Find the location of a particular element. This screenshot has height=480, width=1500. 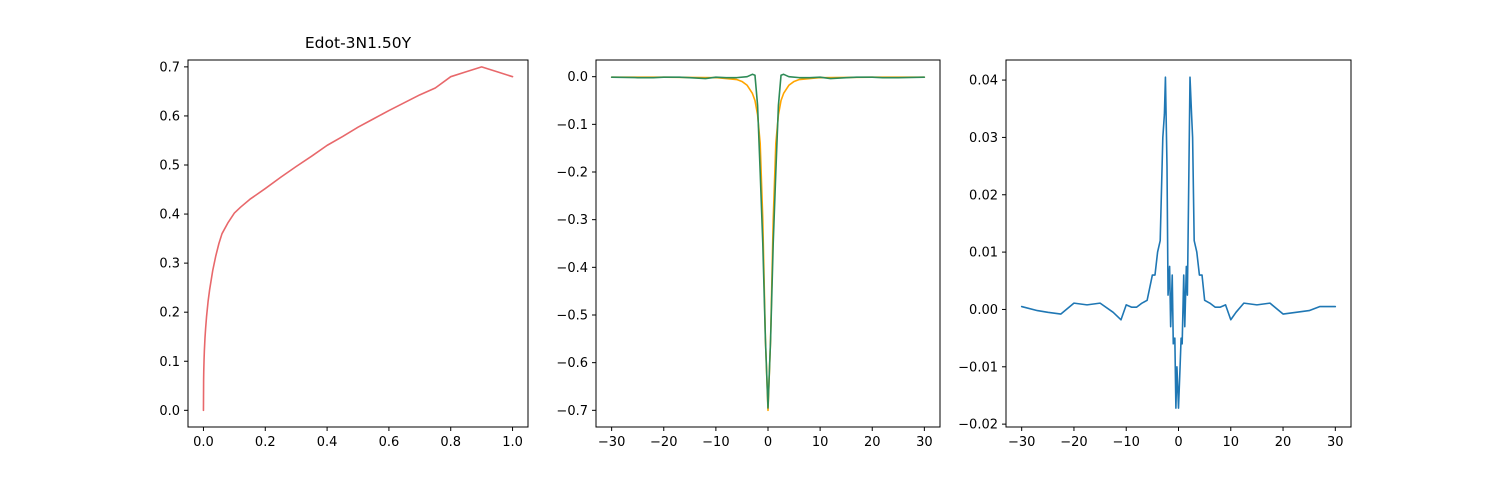

subplot-1-x-tick-label: 1.0 is located at coordinates (512, 442).